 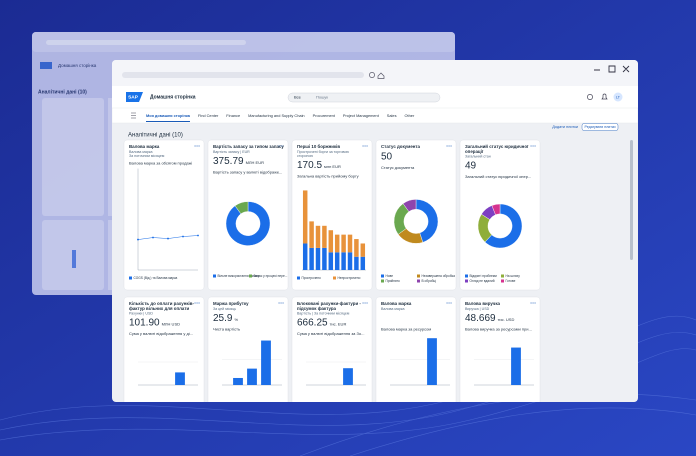 What do you see at coordinates (233, 115) in the screenshot?
I see `tab: Finance` at bounding box center [233, 115].